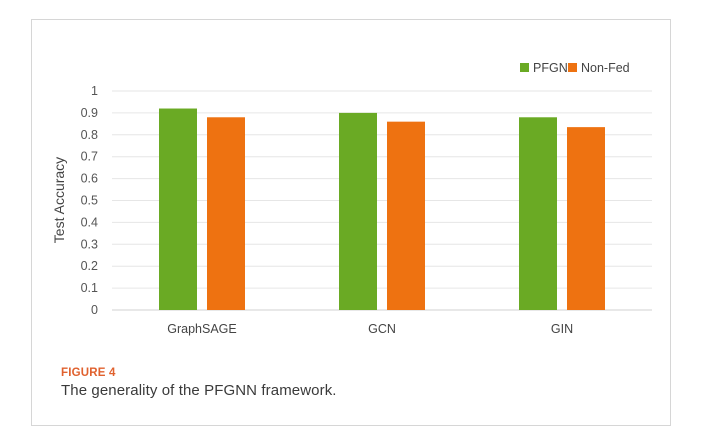  What do you see at coordinates (562, 329) in the screenshot?
I see `x-tick-label: GIN` at bounding box center [562, 329].